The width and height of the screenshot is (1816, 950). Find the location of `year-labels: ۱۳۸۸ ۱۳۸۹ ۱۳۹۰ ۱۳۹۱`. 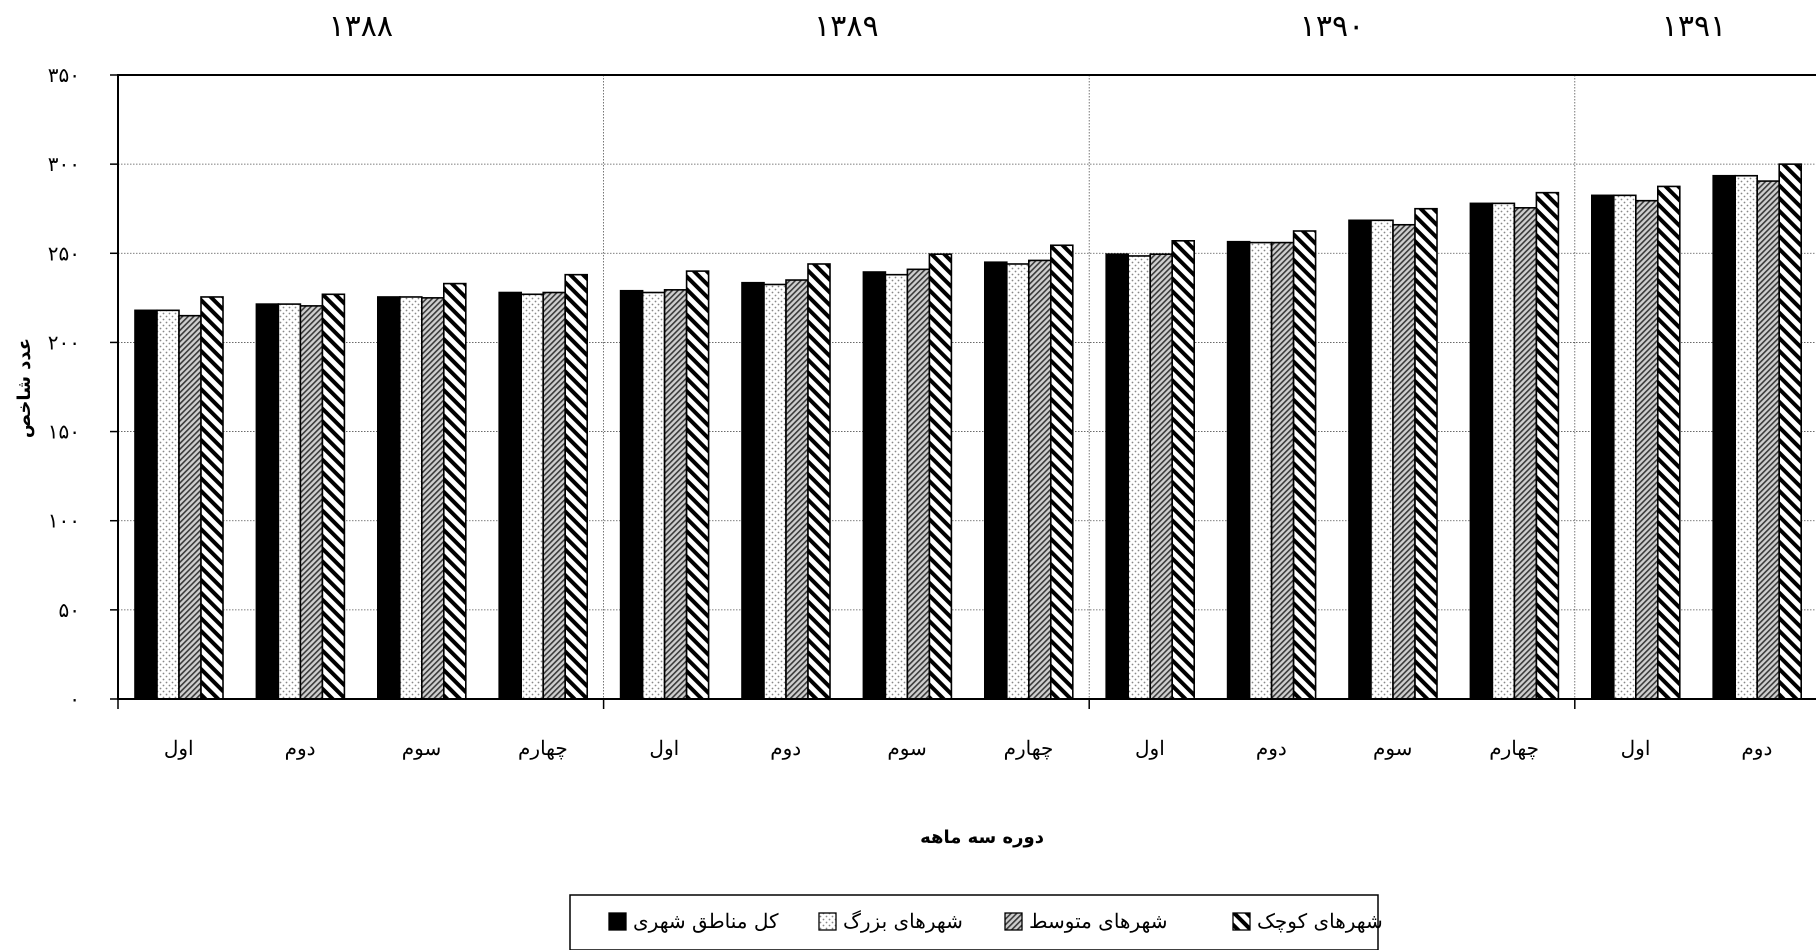

year-labels: ۱۳۸۸ ۱۳۸۹ ۱۳۹۰ ۱۳۹۱ is located at coordinates (1028, 26).